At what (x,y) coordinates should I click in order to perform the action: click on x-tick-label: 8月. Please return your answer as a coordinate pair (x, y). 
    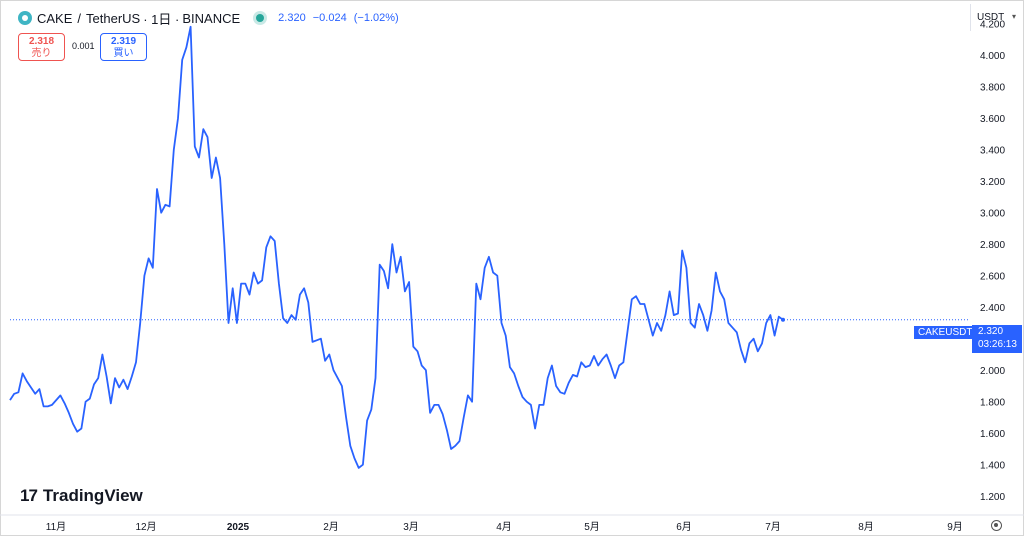
    Looking at the image, I should click on (866, 527).